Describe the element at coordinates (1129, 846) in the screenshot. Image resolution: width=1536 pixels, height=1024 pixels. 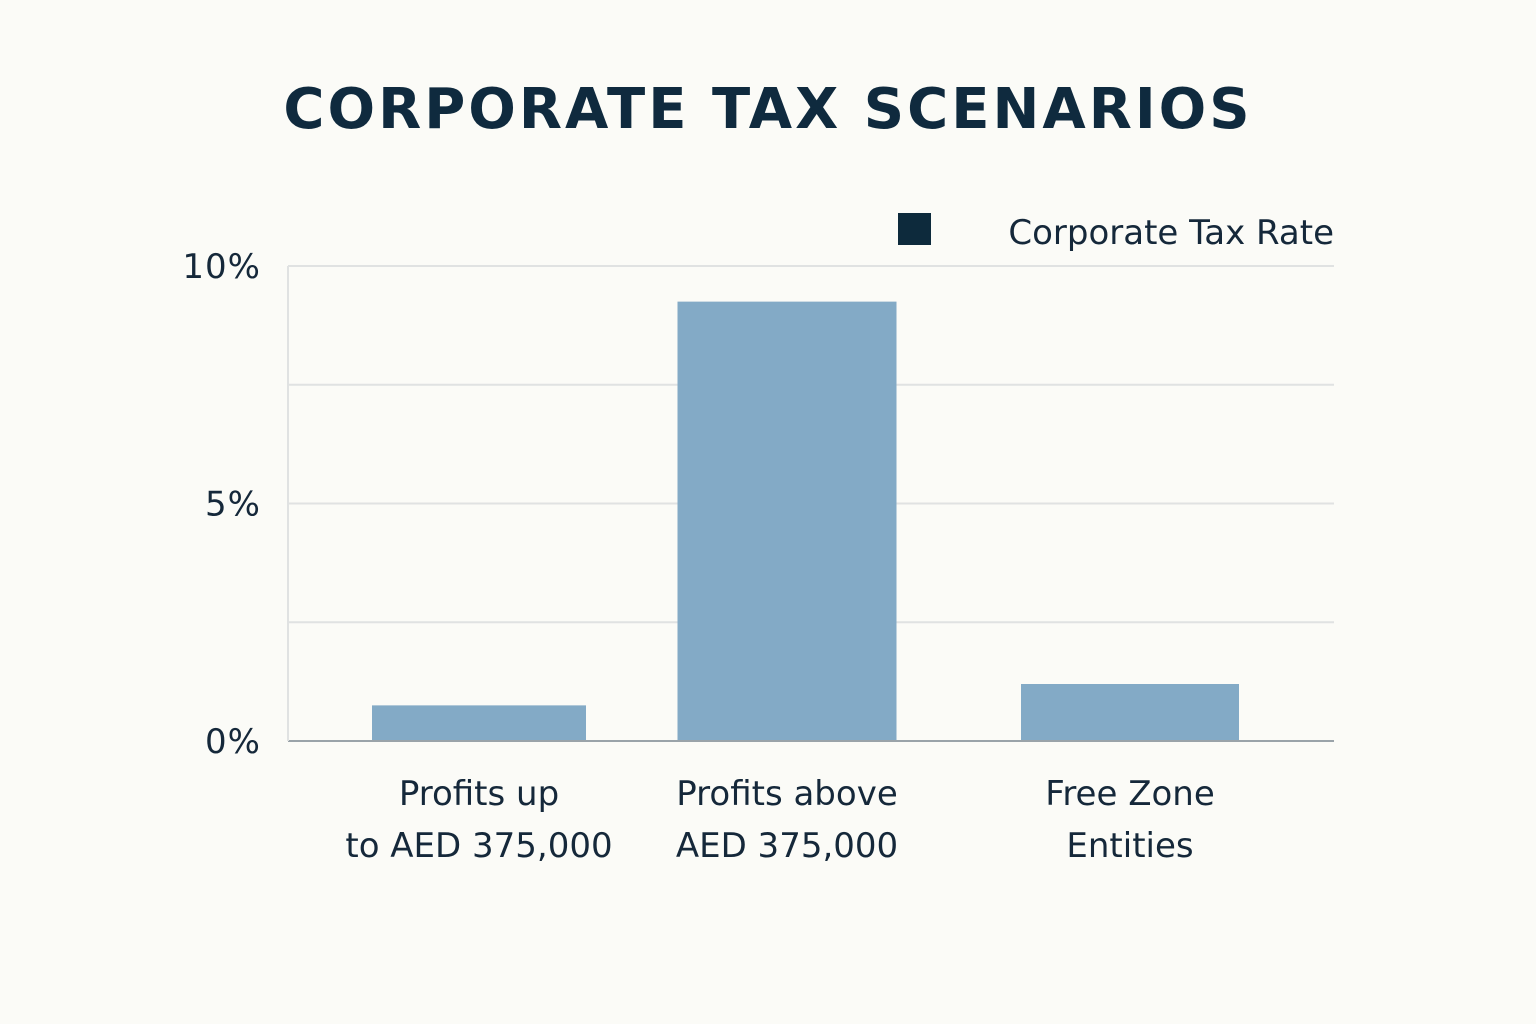
I see `x-category-label: Entities` at that location.